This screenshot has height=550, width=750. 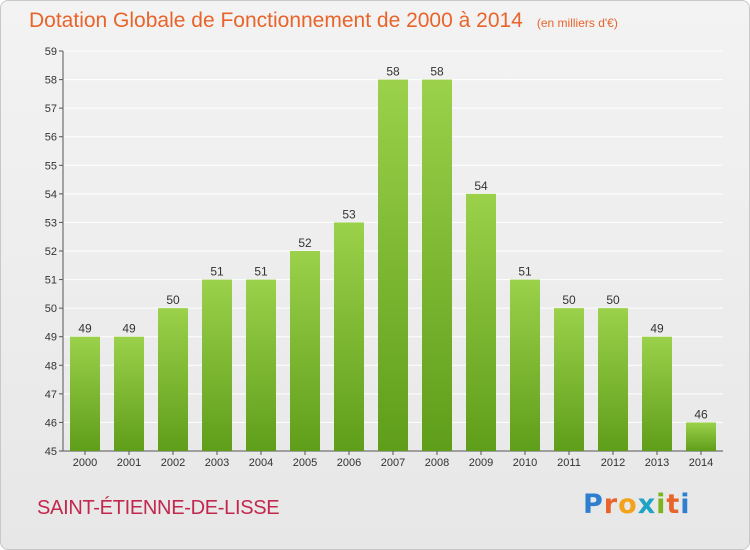 What do you see at coordinates (349, 463) in the screenshot?
I see `x-tick-label: 2006` at bounding box center [349, 463].